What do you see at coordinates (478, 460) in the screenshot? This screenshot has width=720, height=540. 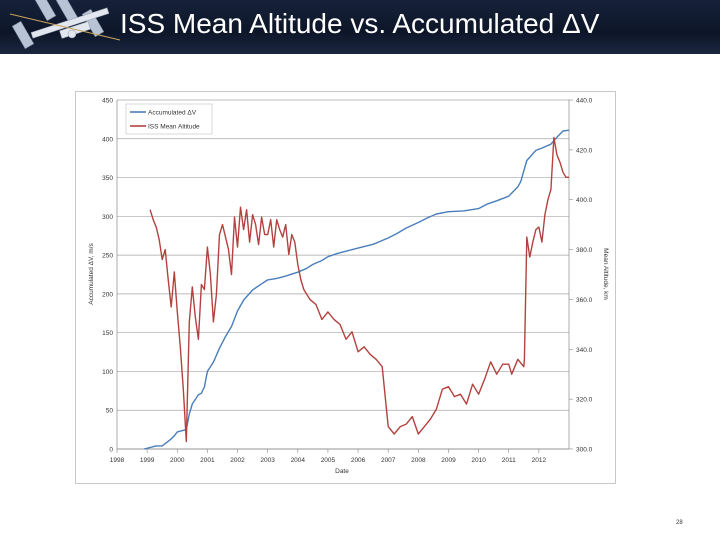 I see `x-tick-label: 2010` at bounding box center [478, 460].